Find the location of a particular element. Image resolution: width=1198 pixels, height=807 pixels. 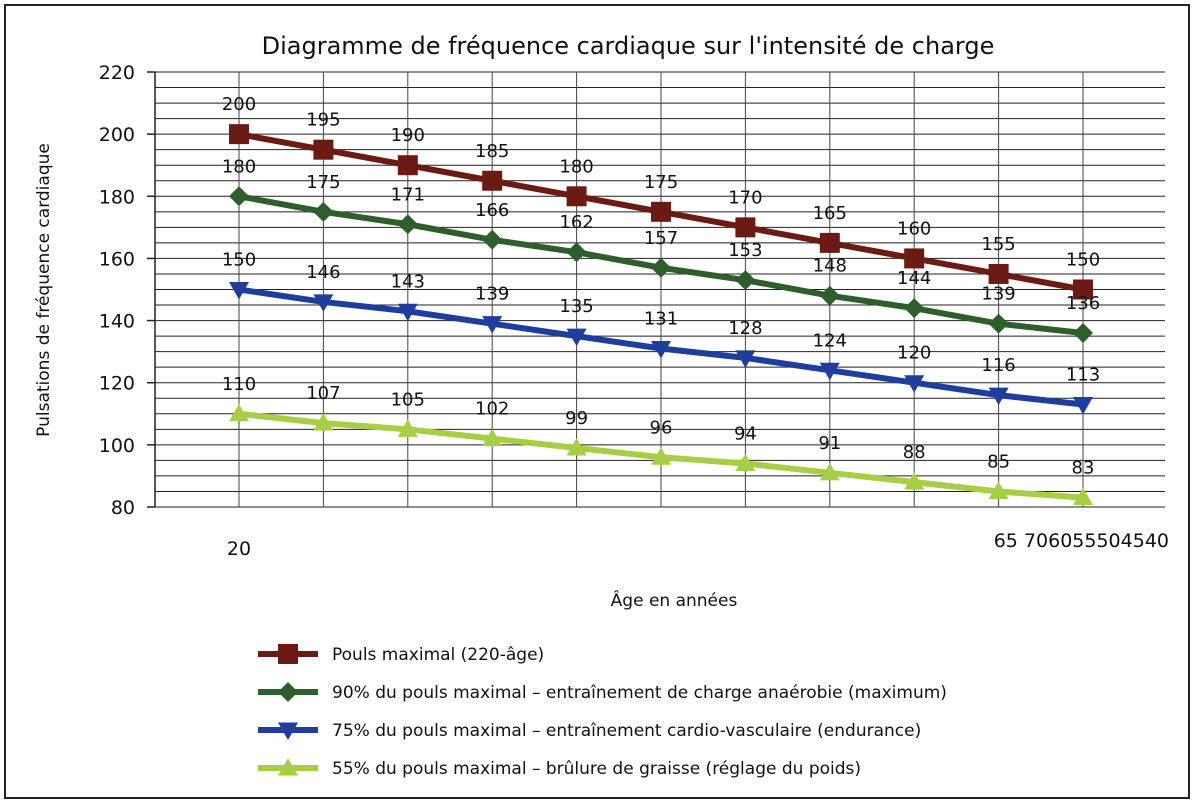

data-label: 170 is located at coordinates (745, 197).